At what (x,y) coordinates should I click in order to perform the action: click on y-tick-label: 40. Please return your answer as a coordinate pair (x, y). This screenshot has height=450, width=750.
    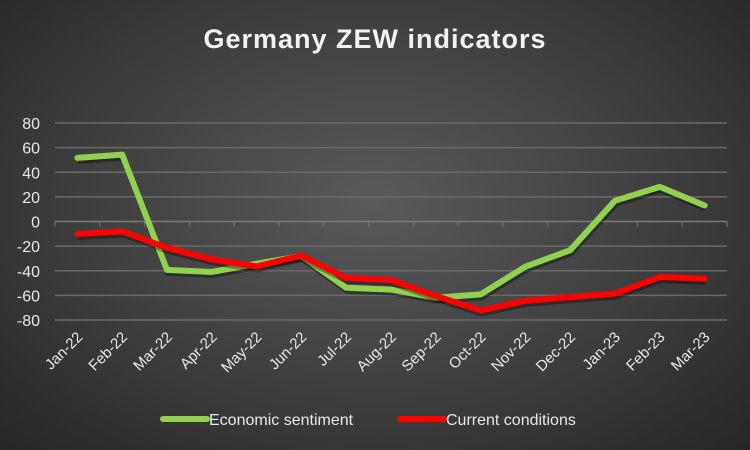
    Looking at the image, I should click on (31, 173).